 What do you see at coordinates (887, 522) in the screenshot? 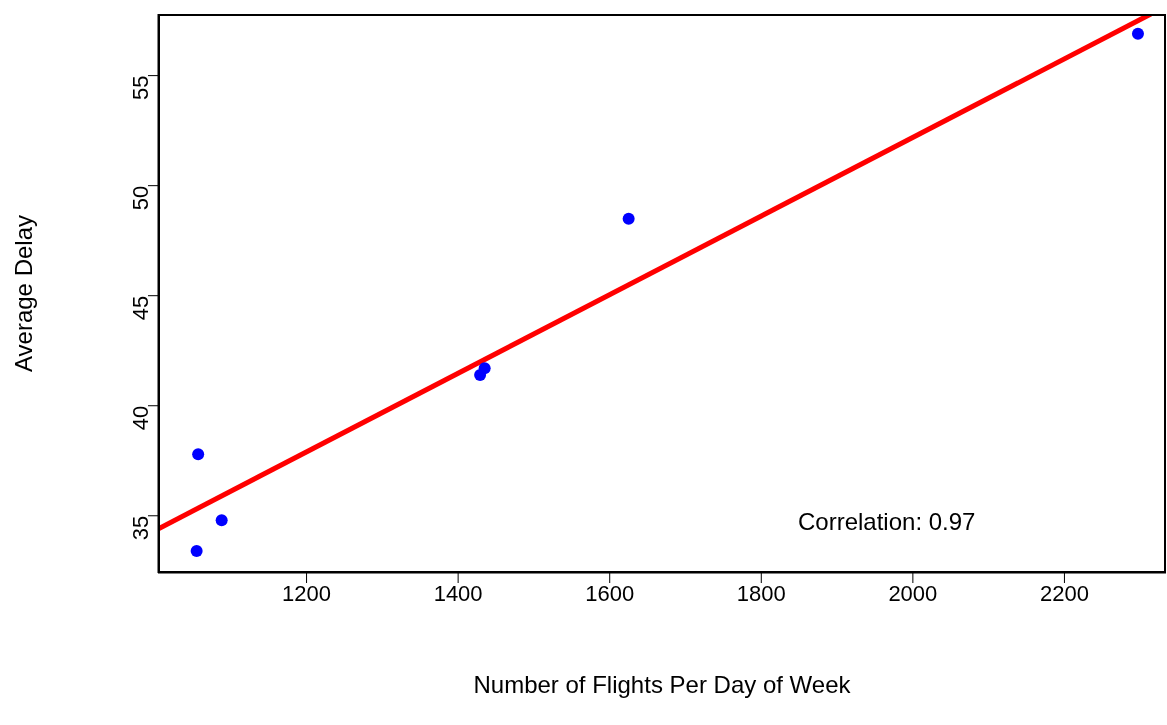
I see `annotation: Correlation: 0.97` at bounding box center [887, 522].